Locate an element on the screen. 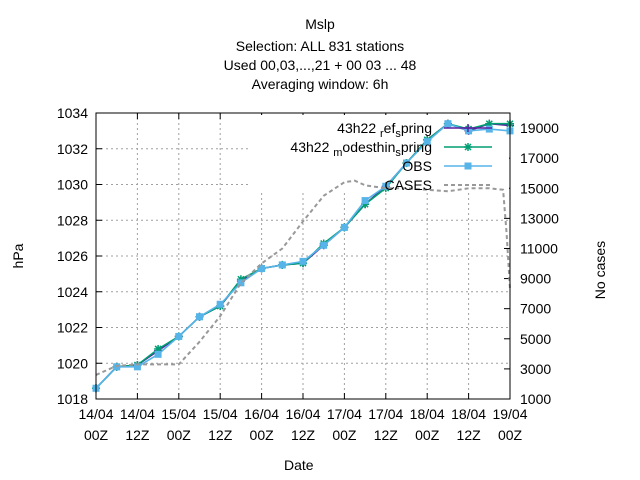  y2-tick-label: 9000 is located at coordinates (535, 279).